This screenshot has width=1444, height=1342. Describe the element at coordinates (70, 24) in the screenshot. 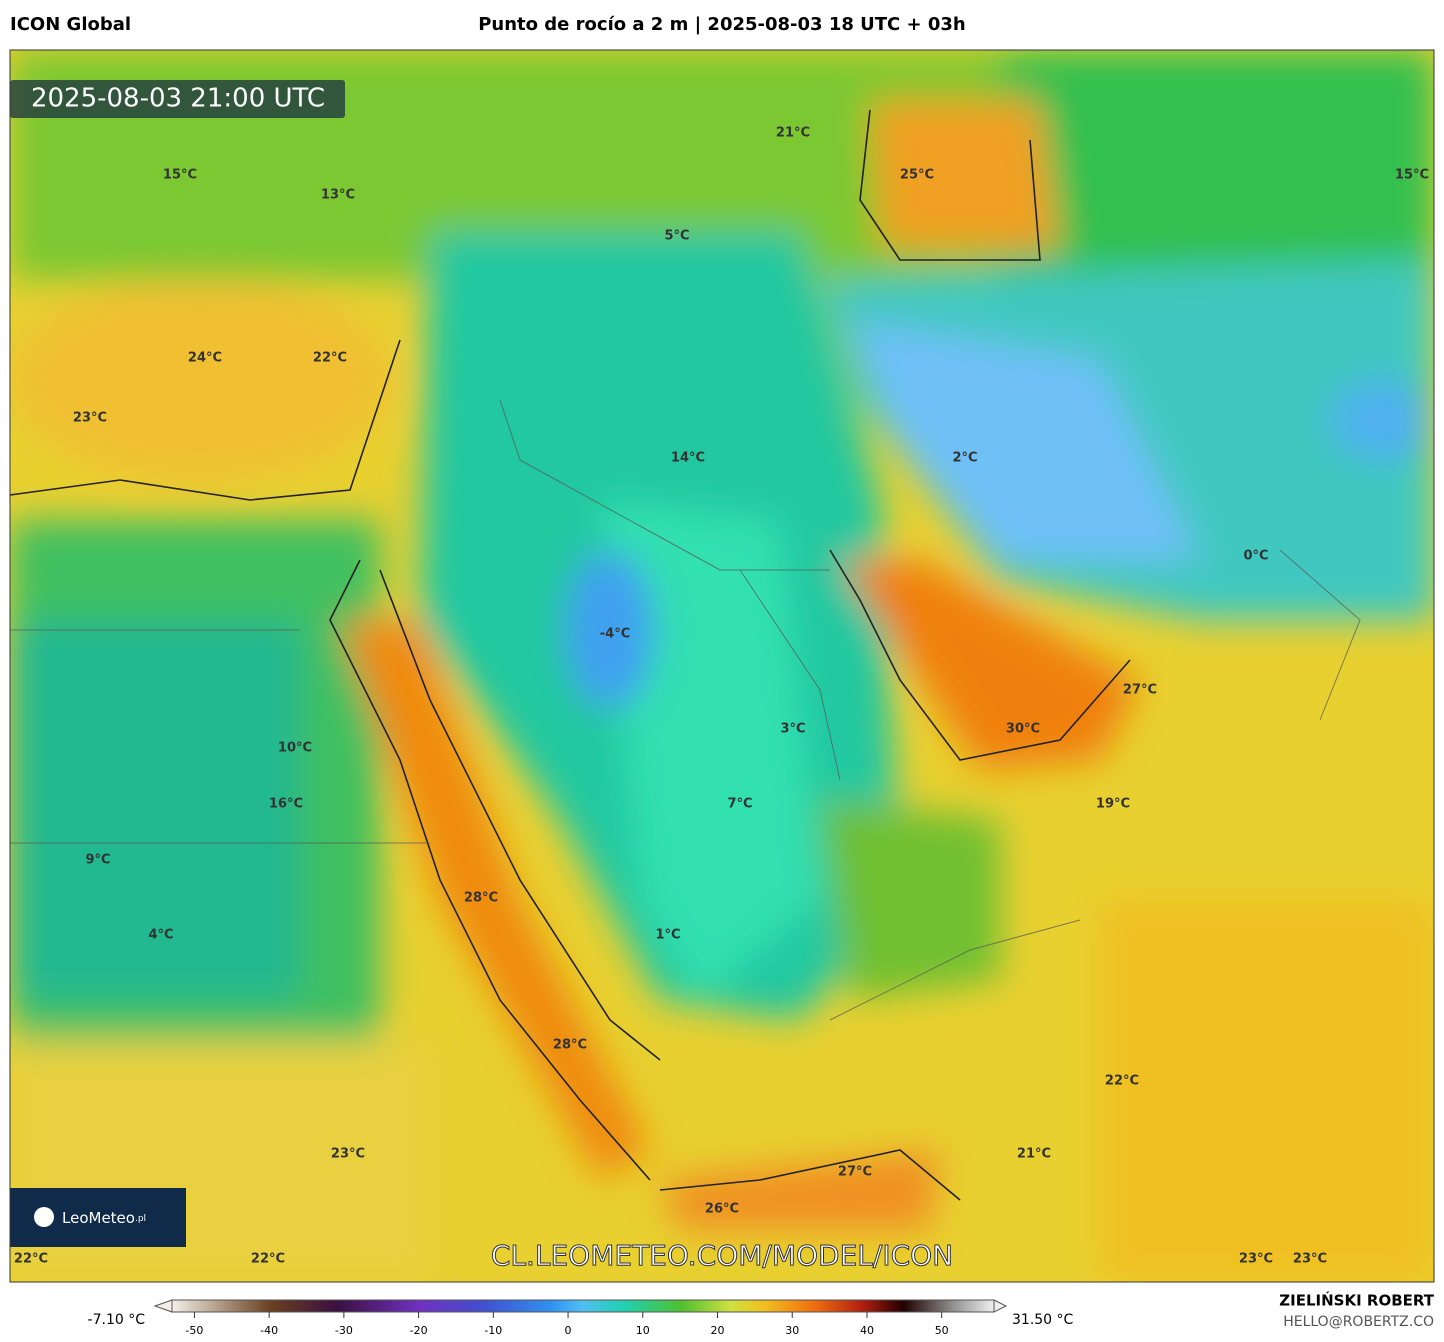

I see `model-name: ICON Global` at that location.